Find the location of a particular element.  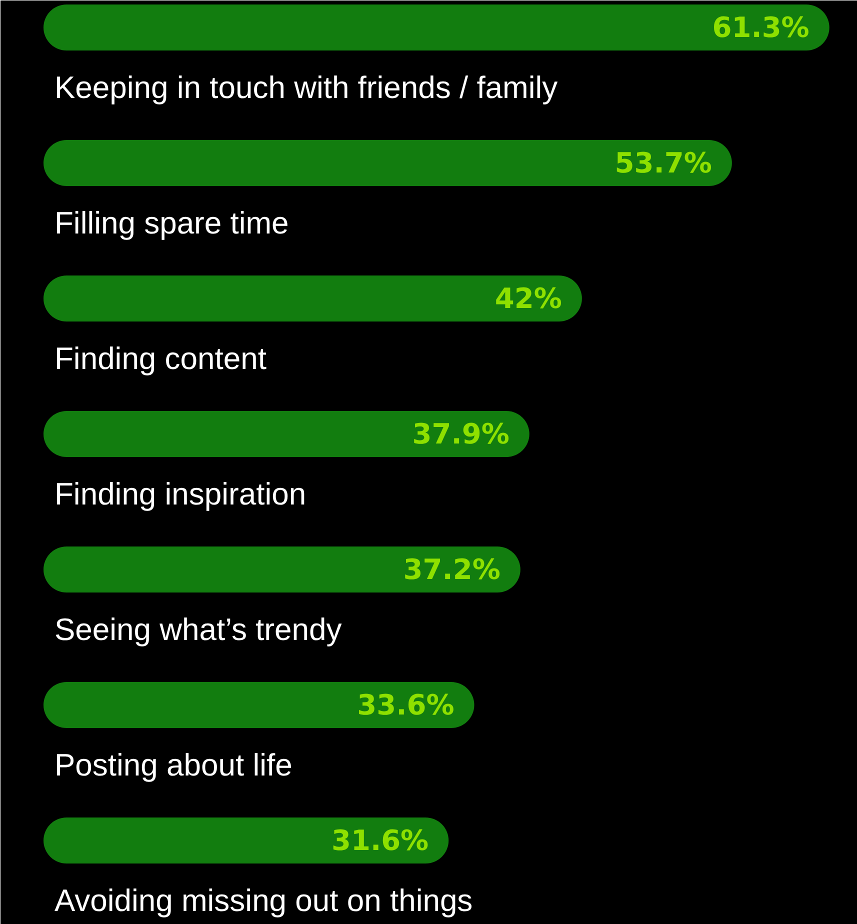

data-label: 61.3% is located at coordinates (761, 27).